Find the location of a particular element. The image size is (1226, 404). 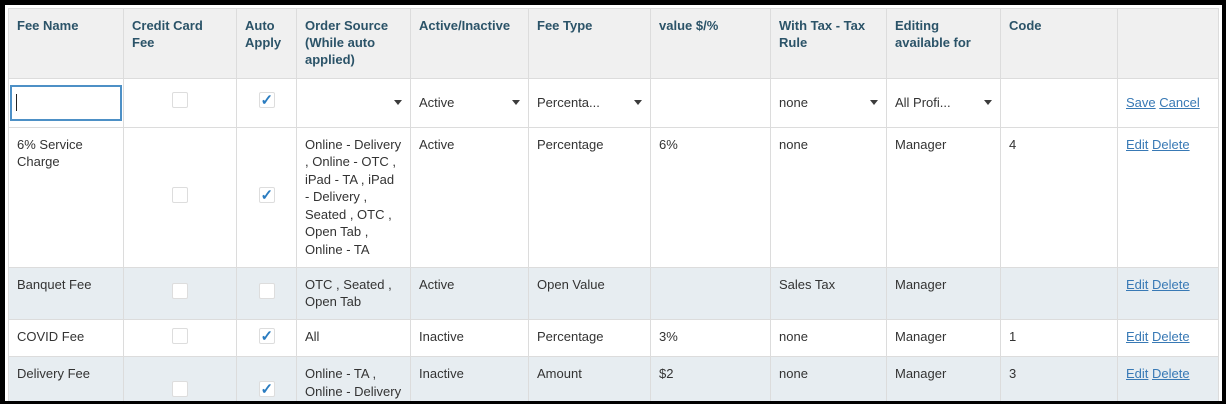

cancel-link: Cancel is located at coordinates (1179, 102).